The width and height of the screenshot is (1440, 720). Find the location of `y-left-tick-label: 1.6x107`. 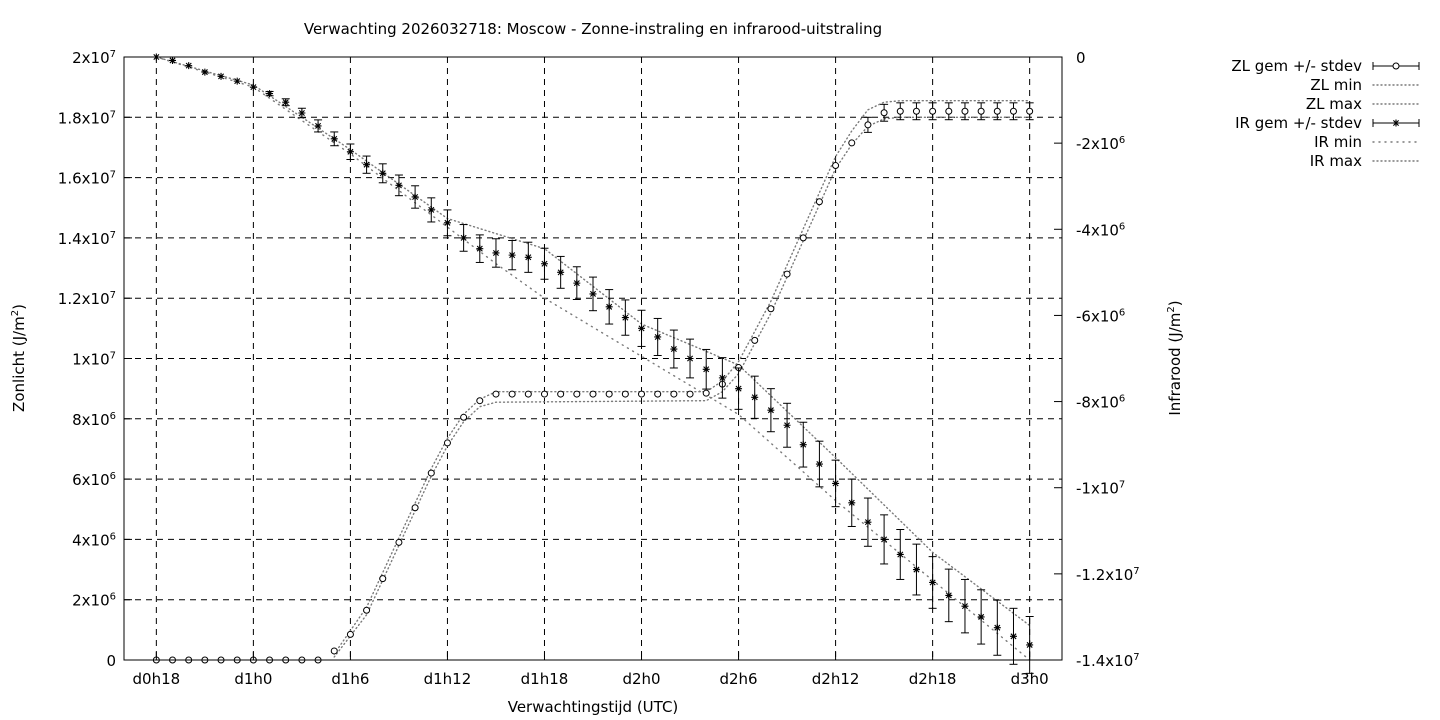

y-left-tick-label: 1.6x107 is located at coordinates (87, 179).